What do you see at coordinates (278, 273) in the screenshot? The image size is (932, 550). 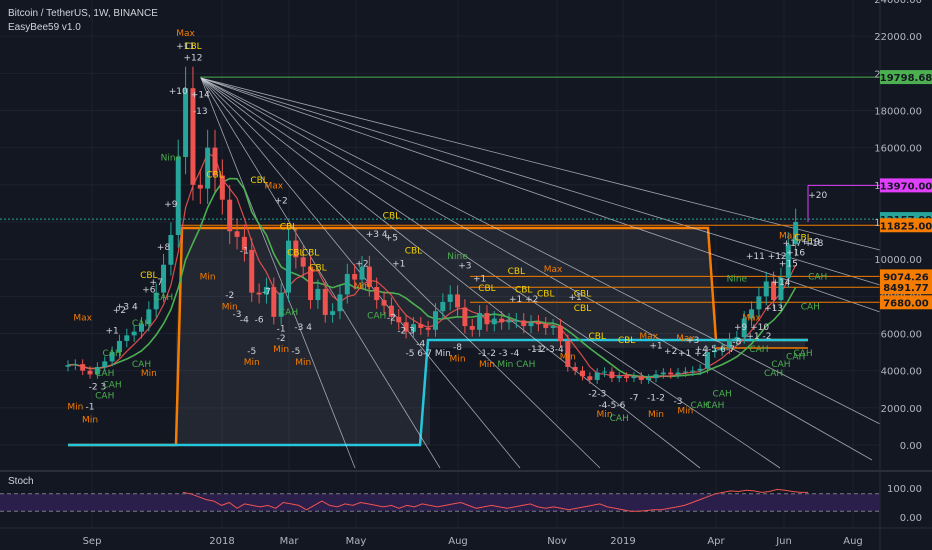 I see `fan-line` at bounding box center [278, 273].